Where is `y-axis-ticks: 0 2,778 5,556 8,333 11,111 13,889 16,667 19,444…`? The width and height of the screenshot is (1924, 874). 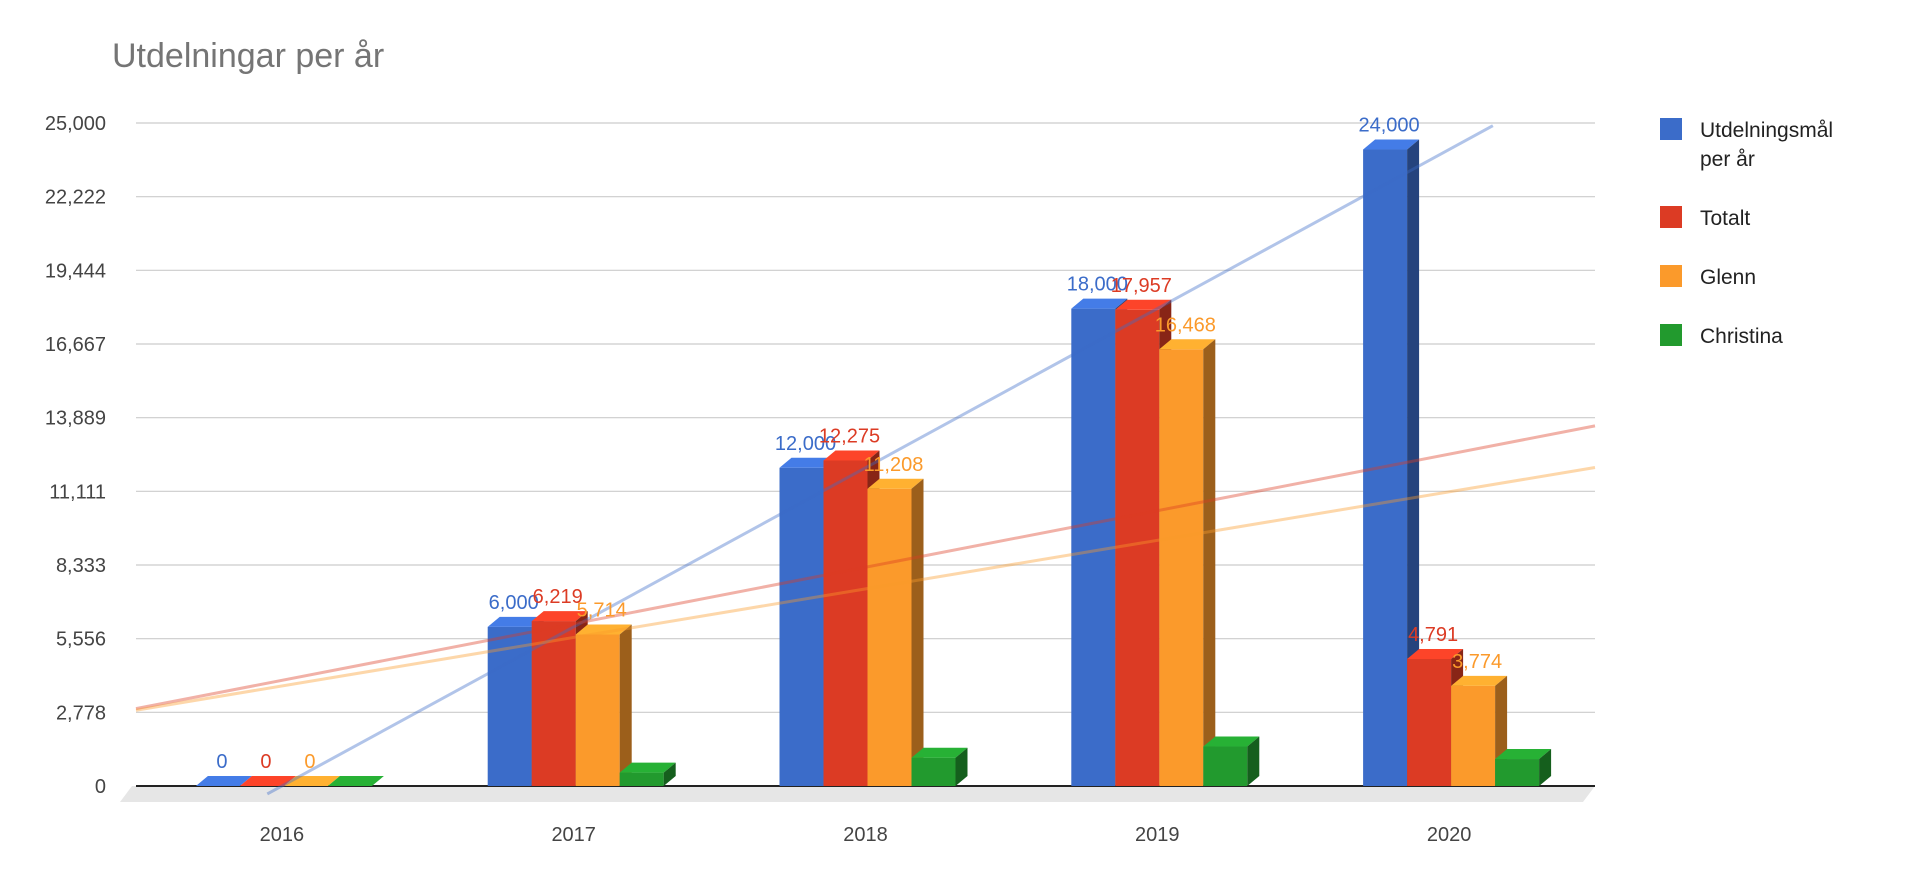 y-axis-ticks: 0 2,778 5,556 8,333 11,111 13,889 16,667 19,444… is located at coordinates (75, 455).